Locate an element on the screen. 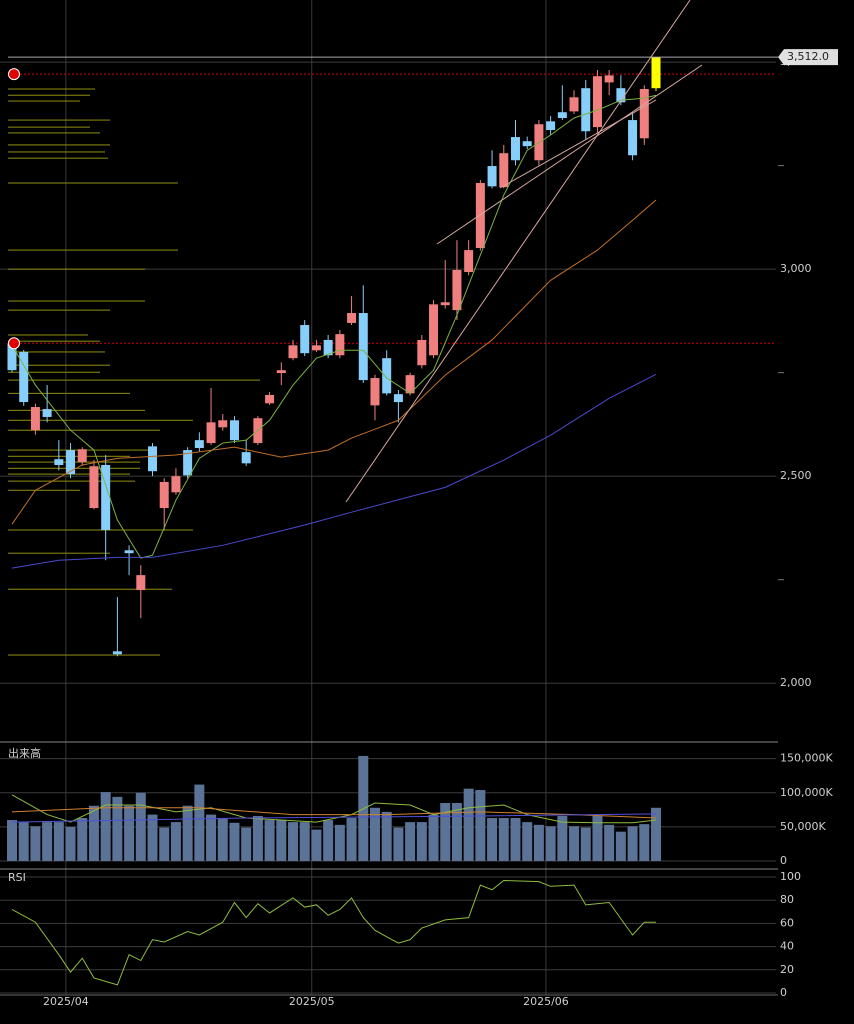 The width and height of the screenshot is (854, 1024). y-tick-label: 50,000K is located at coordinates (803, 826).